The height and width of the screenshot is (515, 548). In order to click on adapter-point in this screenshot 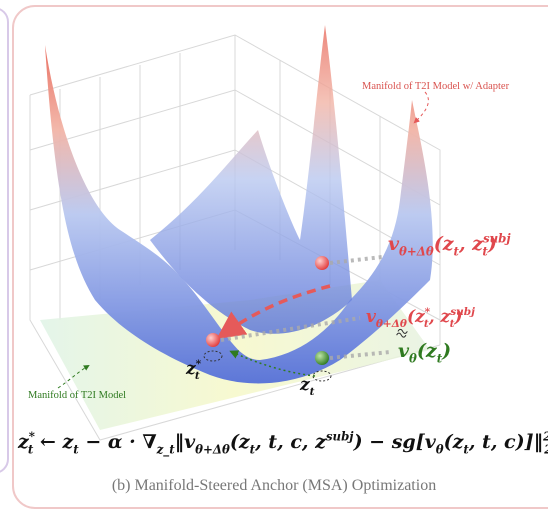, I will do `click(322, 263)`.